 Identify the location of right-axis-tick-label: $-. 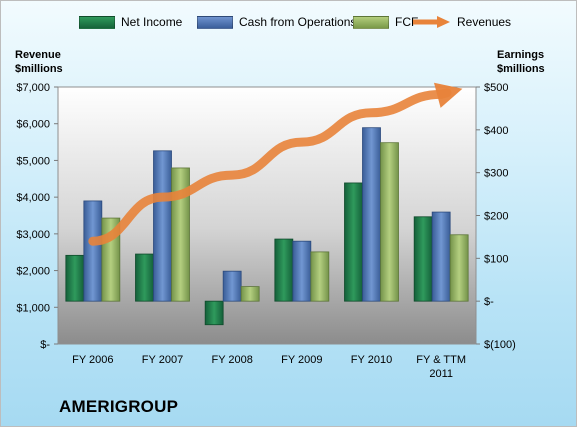
(489, 302).